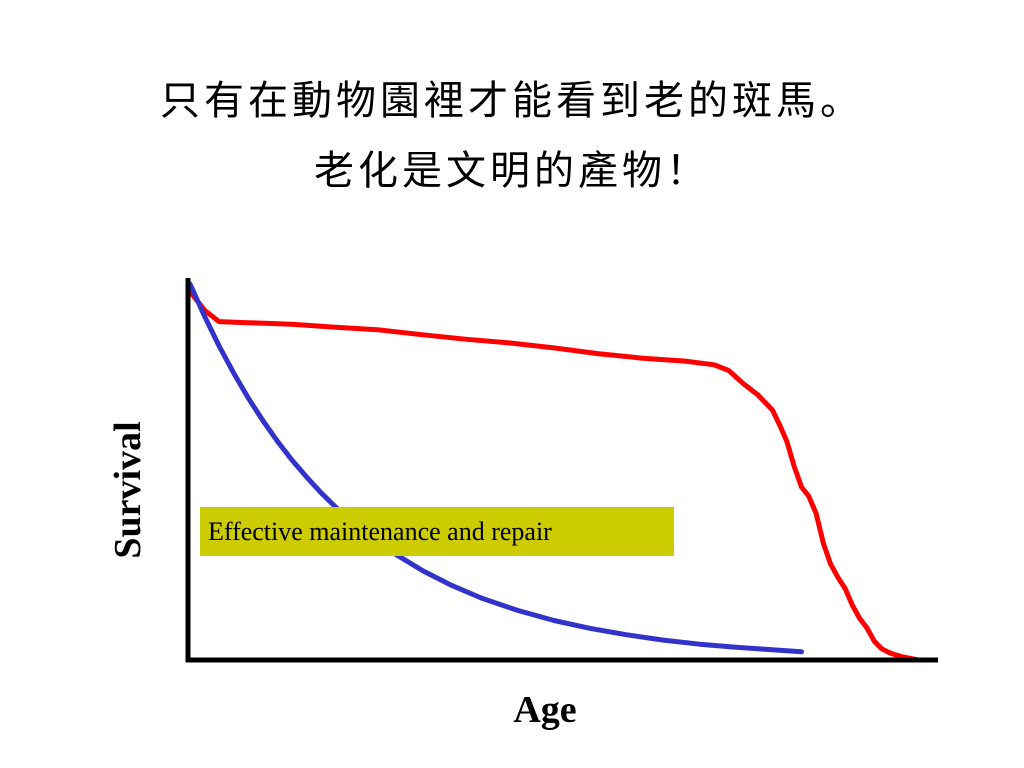  What do you see at coordinates (380, 531) in the screenshot?
I see `annotation-text: Effective maintenance and repair` at bounding box center [380, 531].